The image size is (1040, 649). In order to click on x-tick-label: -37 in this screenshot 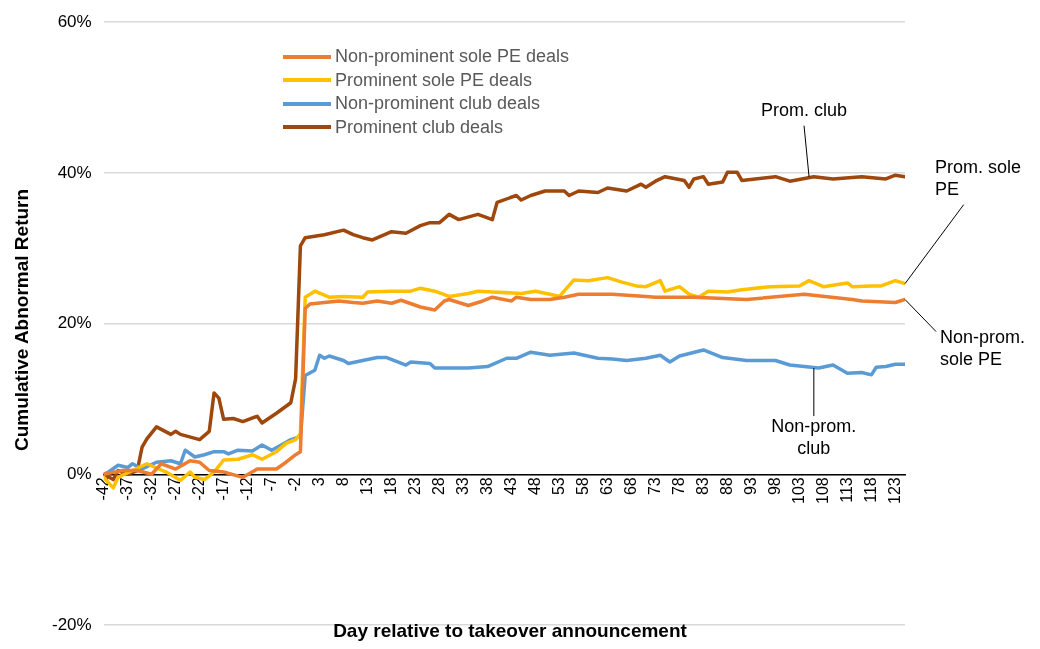, I will do `click(127, 489)`.